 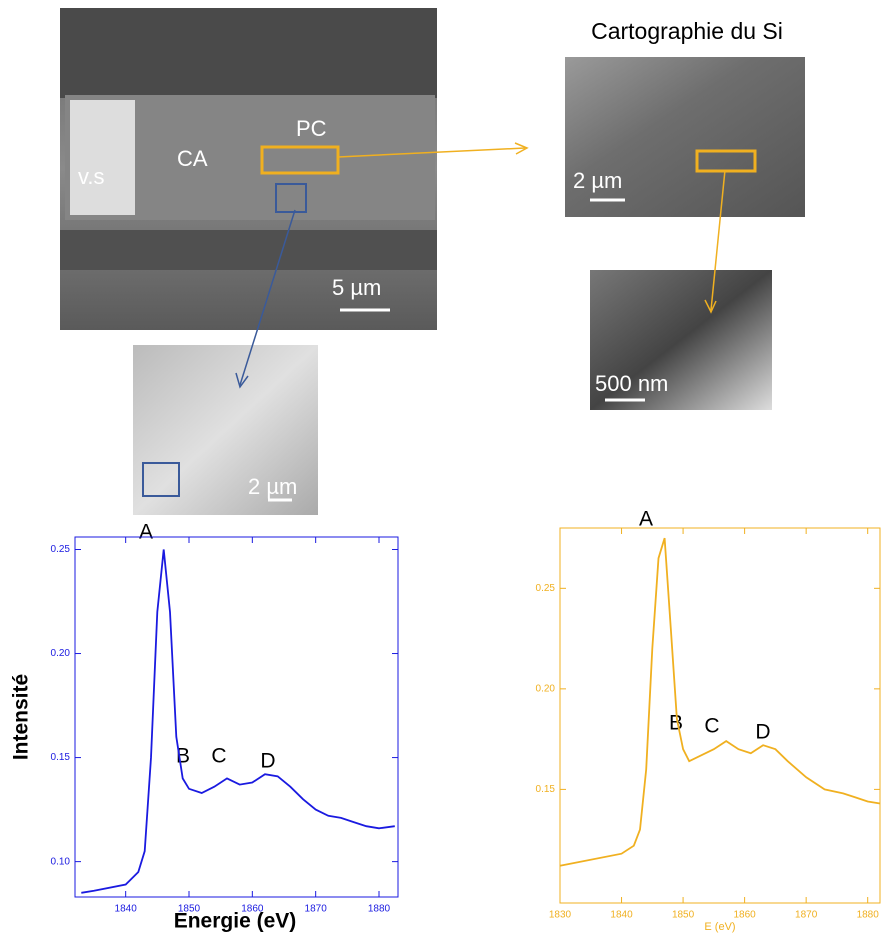 I want to click on scale-label: 500 nm, so click(x=631, y=383).